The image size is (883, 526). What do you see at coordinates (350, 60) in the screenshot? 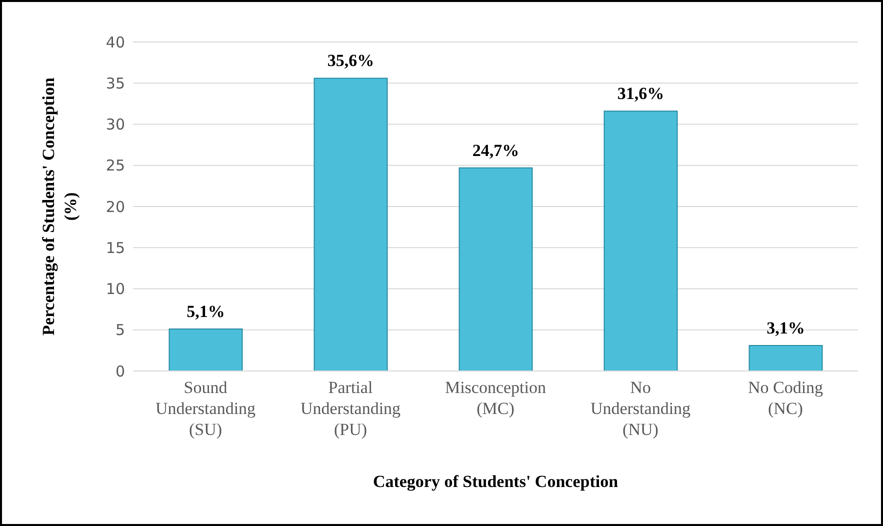
I see `data-label: 35,6%` at bounding box center [350, 60].